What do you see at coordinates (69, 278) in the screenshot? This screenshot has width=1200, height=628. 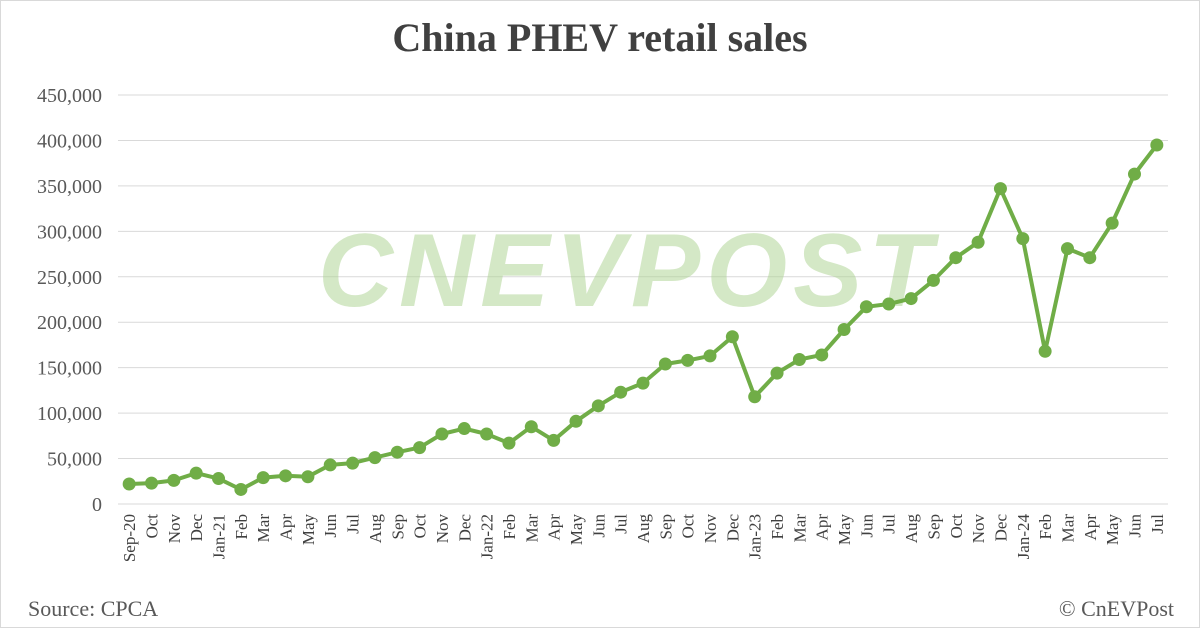 I see `y-tick-label: 250,000` at bounding box center [69, 278].